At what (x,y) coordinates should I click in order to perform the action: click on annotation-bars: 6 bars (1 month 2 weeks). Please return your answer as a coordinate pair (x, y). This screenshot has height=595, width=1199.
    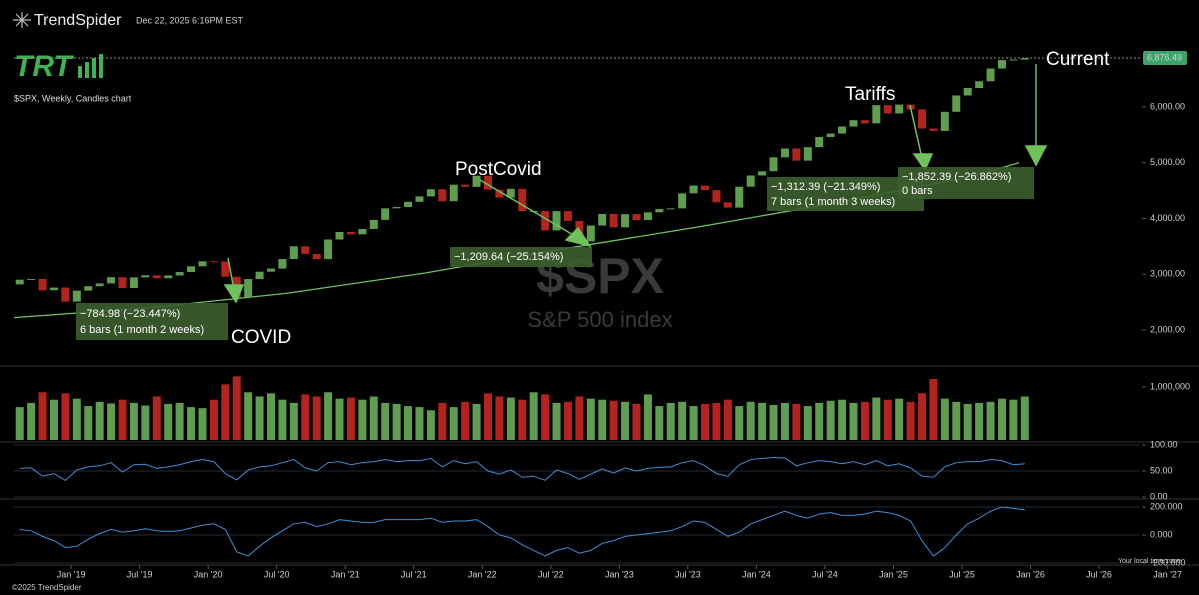
    Looking at the image, I should click on (142, 330).